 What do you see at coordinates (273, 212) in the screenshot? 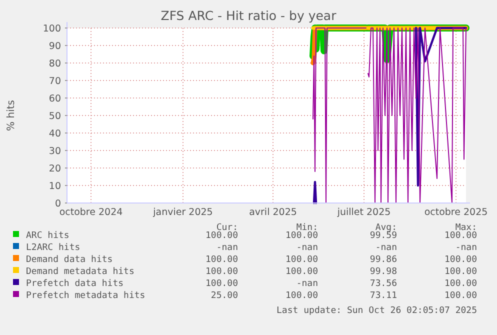
I see `x-tick-label: avril 2025` at bounding box center [273, 212].